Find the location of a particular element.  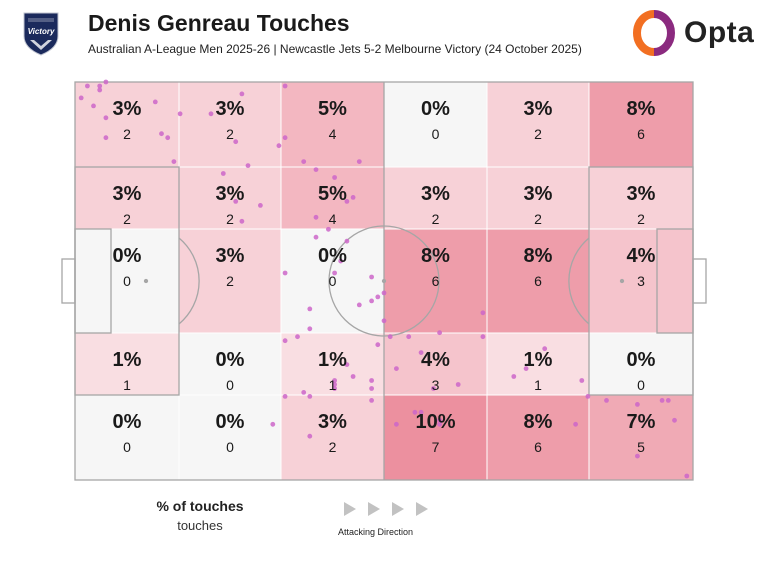

legend: % of touches touches is located at coordinates (200, 515).